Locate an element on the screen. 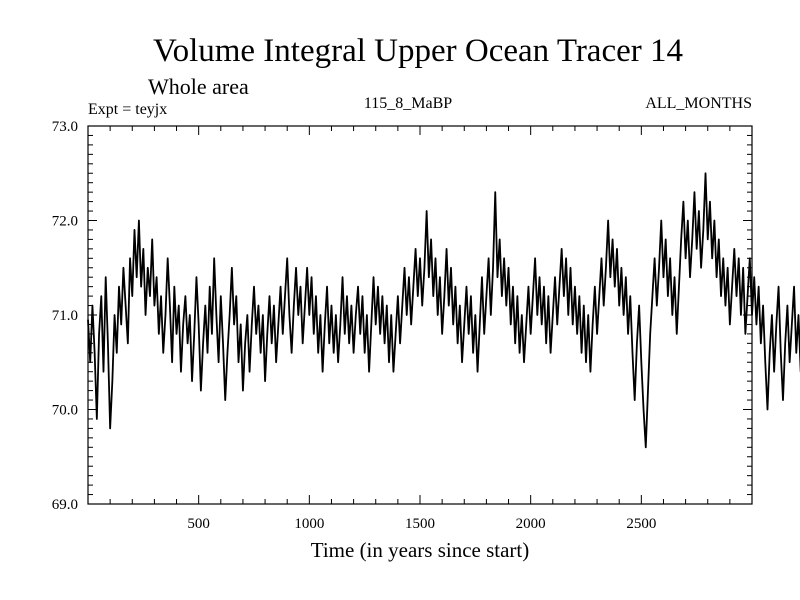 The height and width of the screenshot is (600, 800). x-tick-label: 1500 is located at coordinates (420, 524).